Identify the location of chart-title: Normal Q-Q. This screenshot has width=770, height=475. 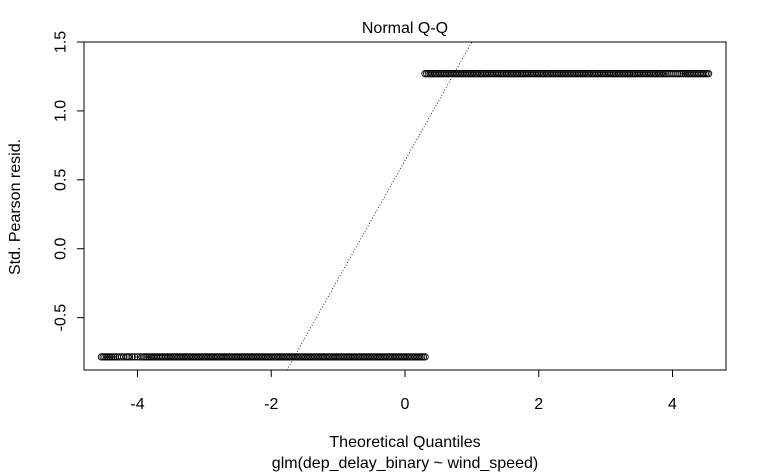
(405, 28).